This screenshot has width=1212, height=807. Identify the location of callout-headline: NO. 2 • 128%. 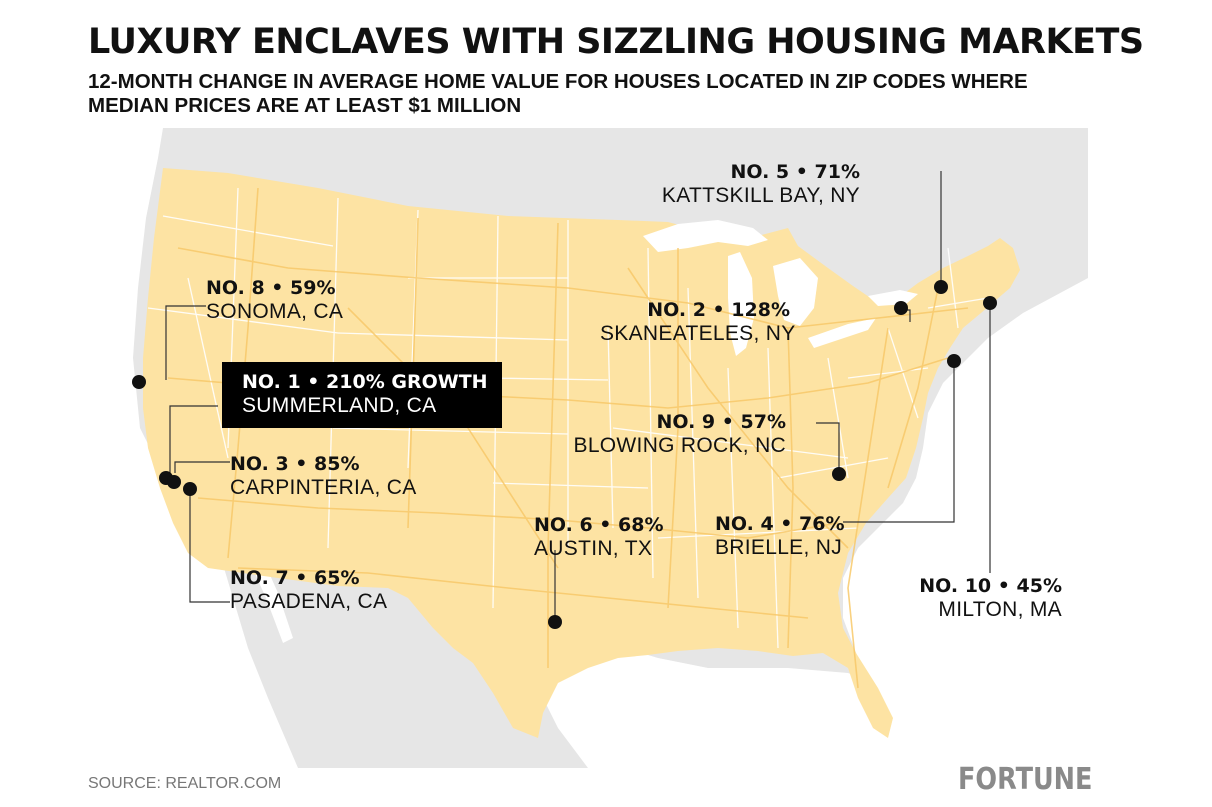
(718, 310).